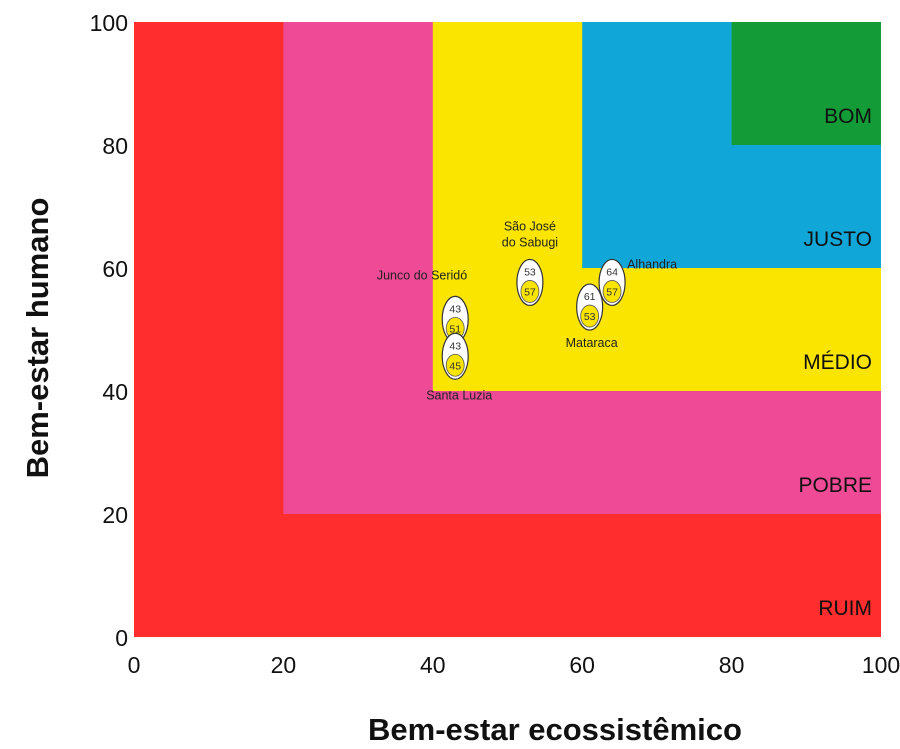 Image resolution: width=900 pixels, height=749 pixels. Describe the element at coordinates (837, 362) in the screenshot. I see `zone-label-medio: MÉDIO` at that location.